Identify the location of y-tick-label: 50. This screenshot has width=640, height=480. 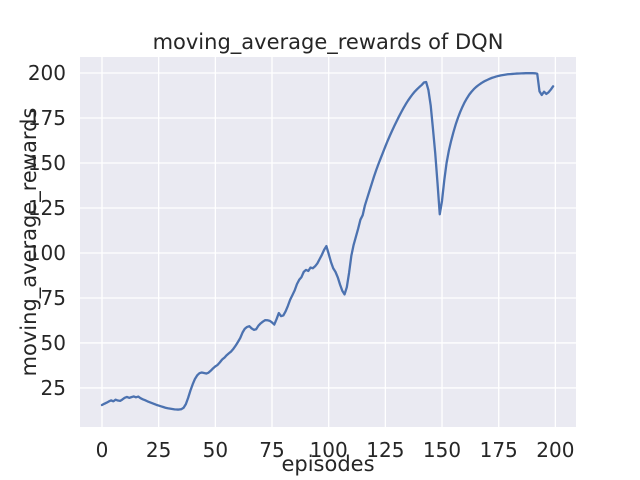
(53, 342).